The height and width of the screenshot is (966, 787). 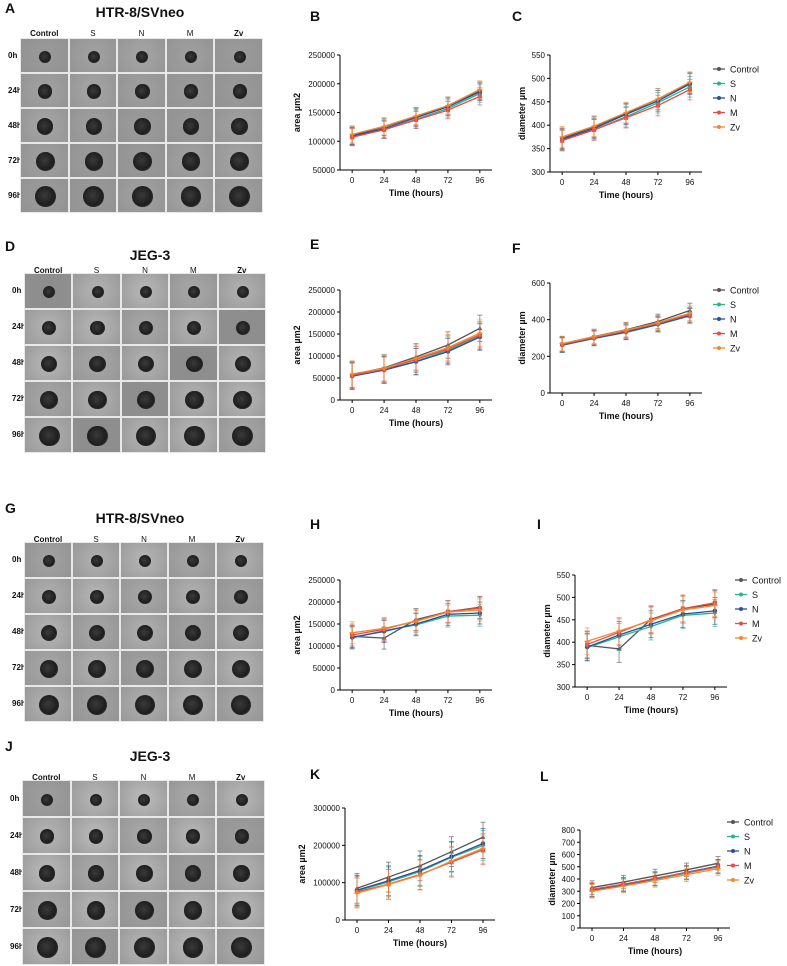 What do you see at coordinates (9, 746) in the screenshot?
I see `panel-letter-j: J` at bounding box center [9, 746].